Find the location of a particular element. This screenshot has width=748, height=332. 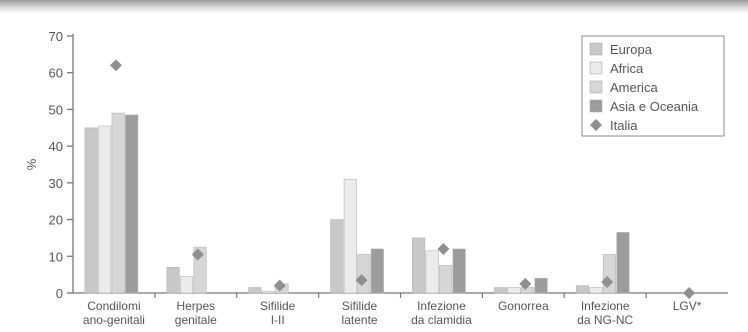

y-tick-label: 70 is located at coordinates (56, 36).